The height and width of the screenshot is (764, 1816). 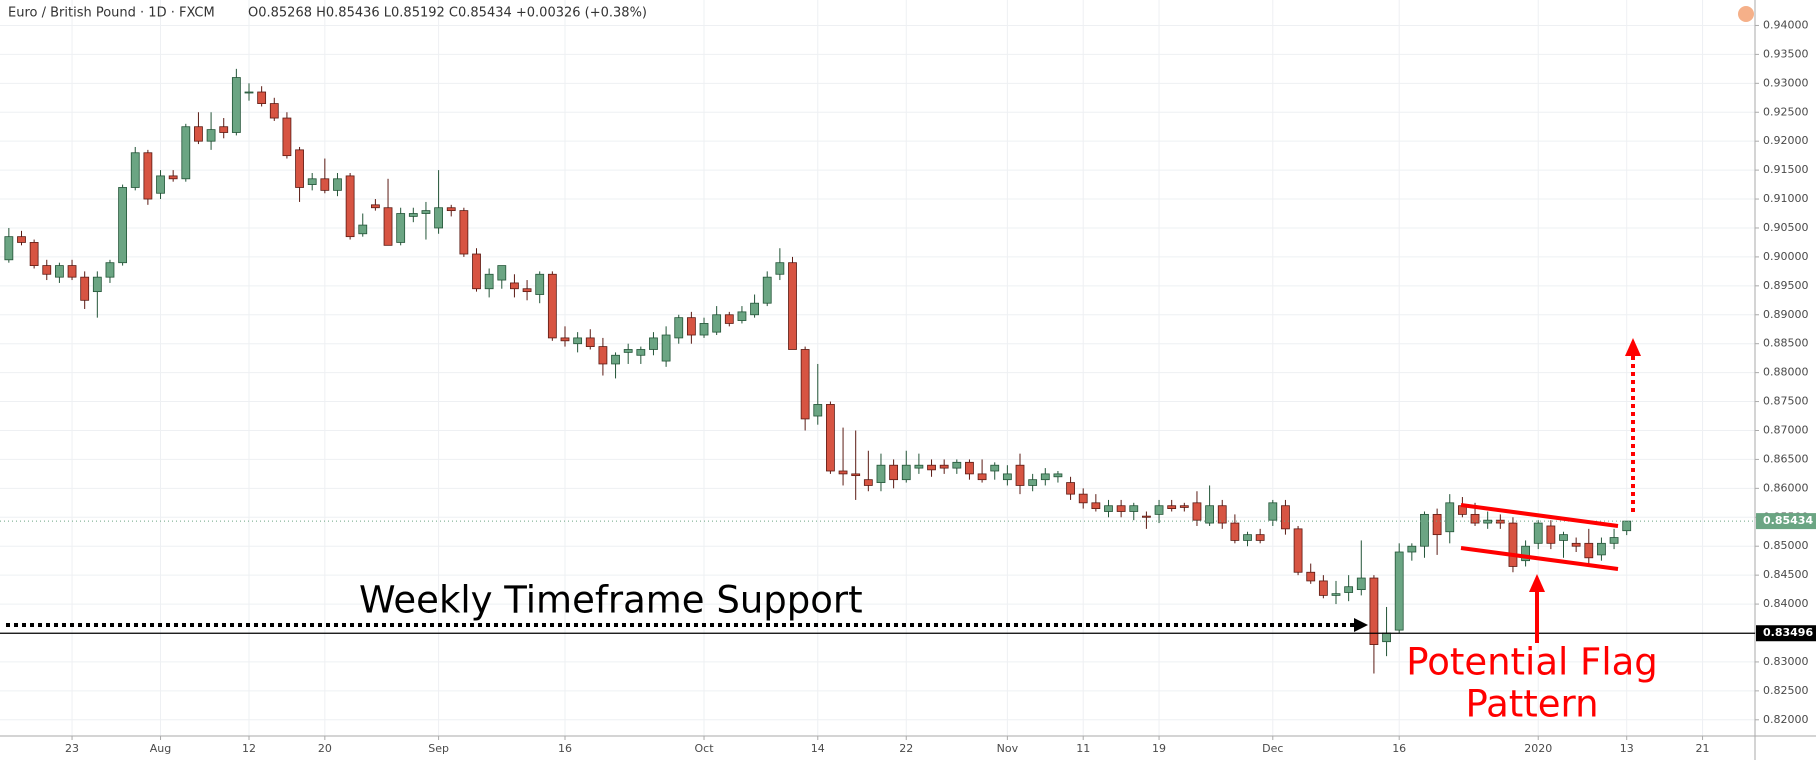 I want to click on x-tick-label: 13, so click(x=1627, y=748).